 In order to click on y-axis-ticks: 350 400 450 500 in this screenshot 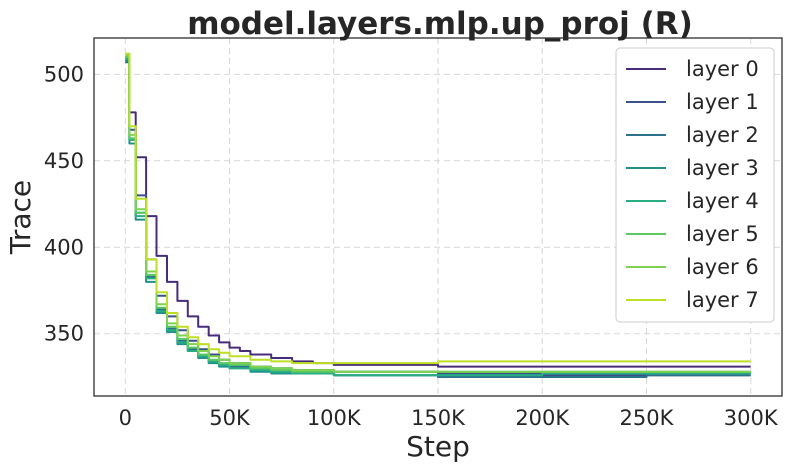, I will do `click(64, 203)`.